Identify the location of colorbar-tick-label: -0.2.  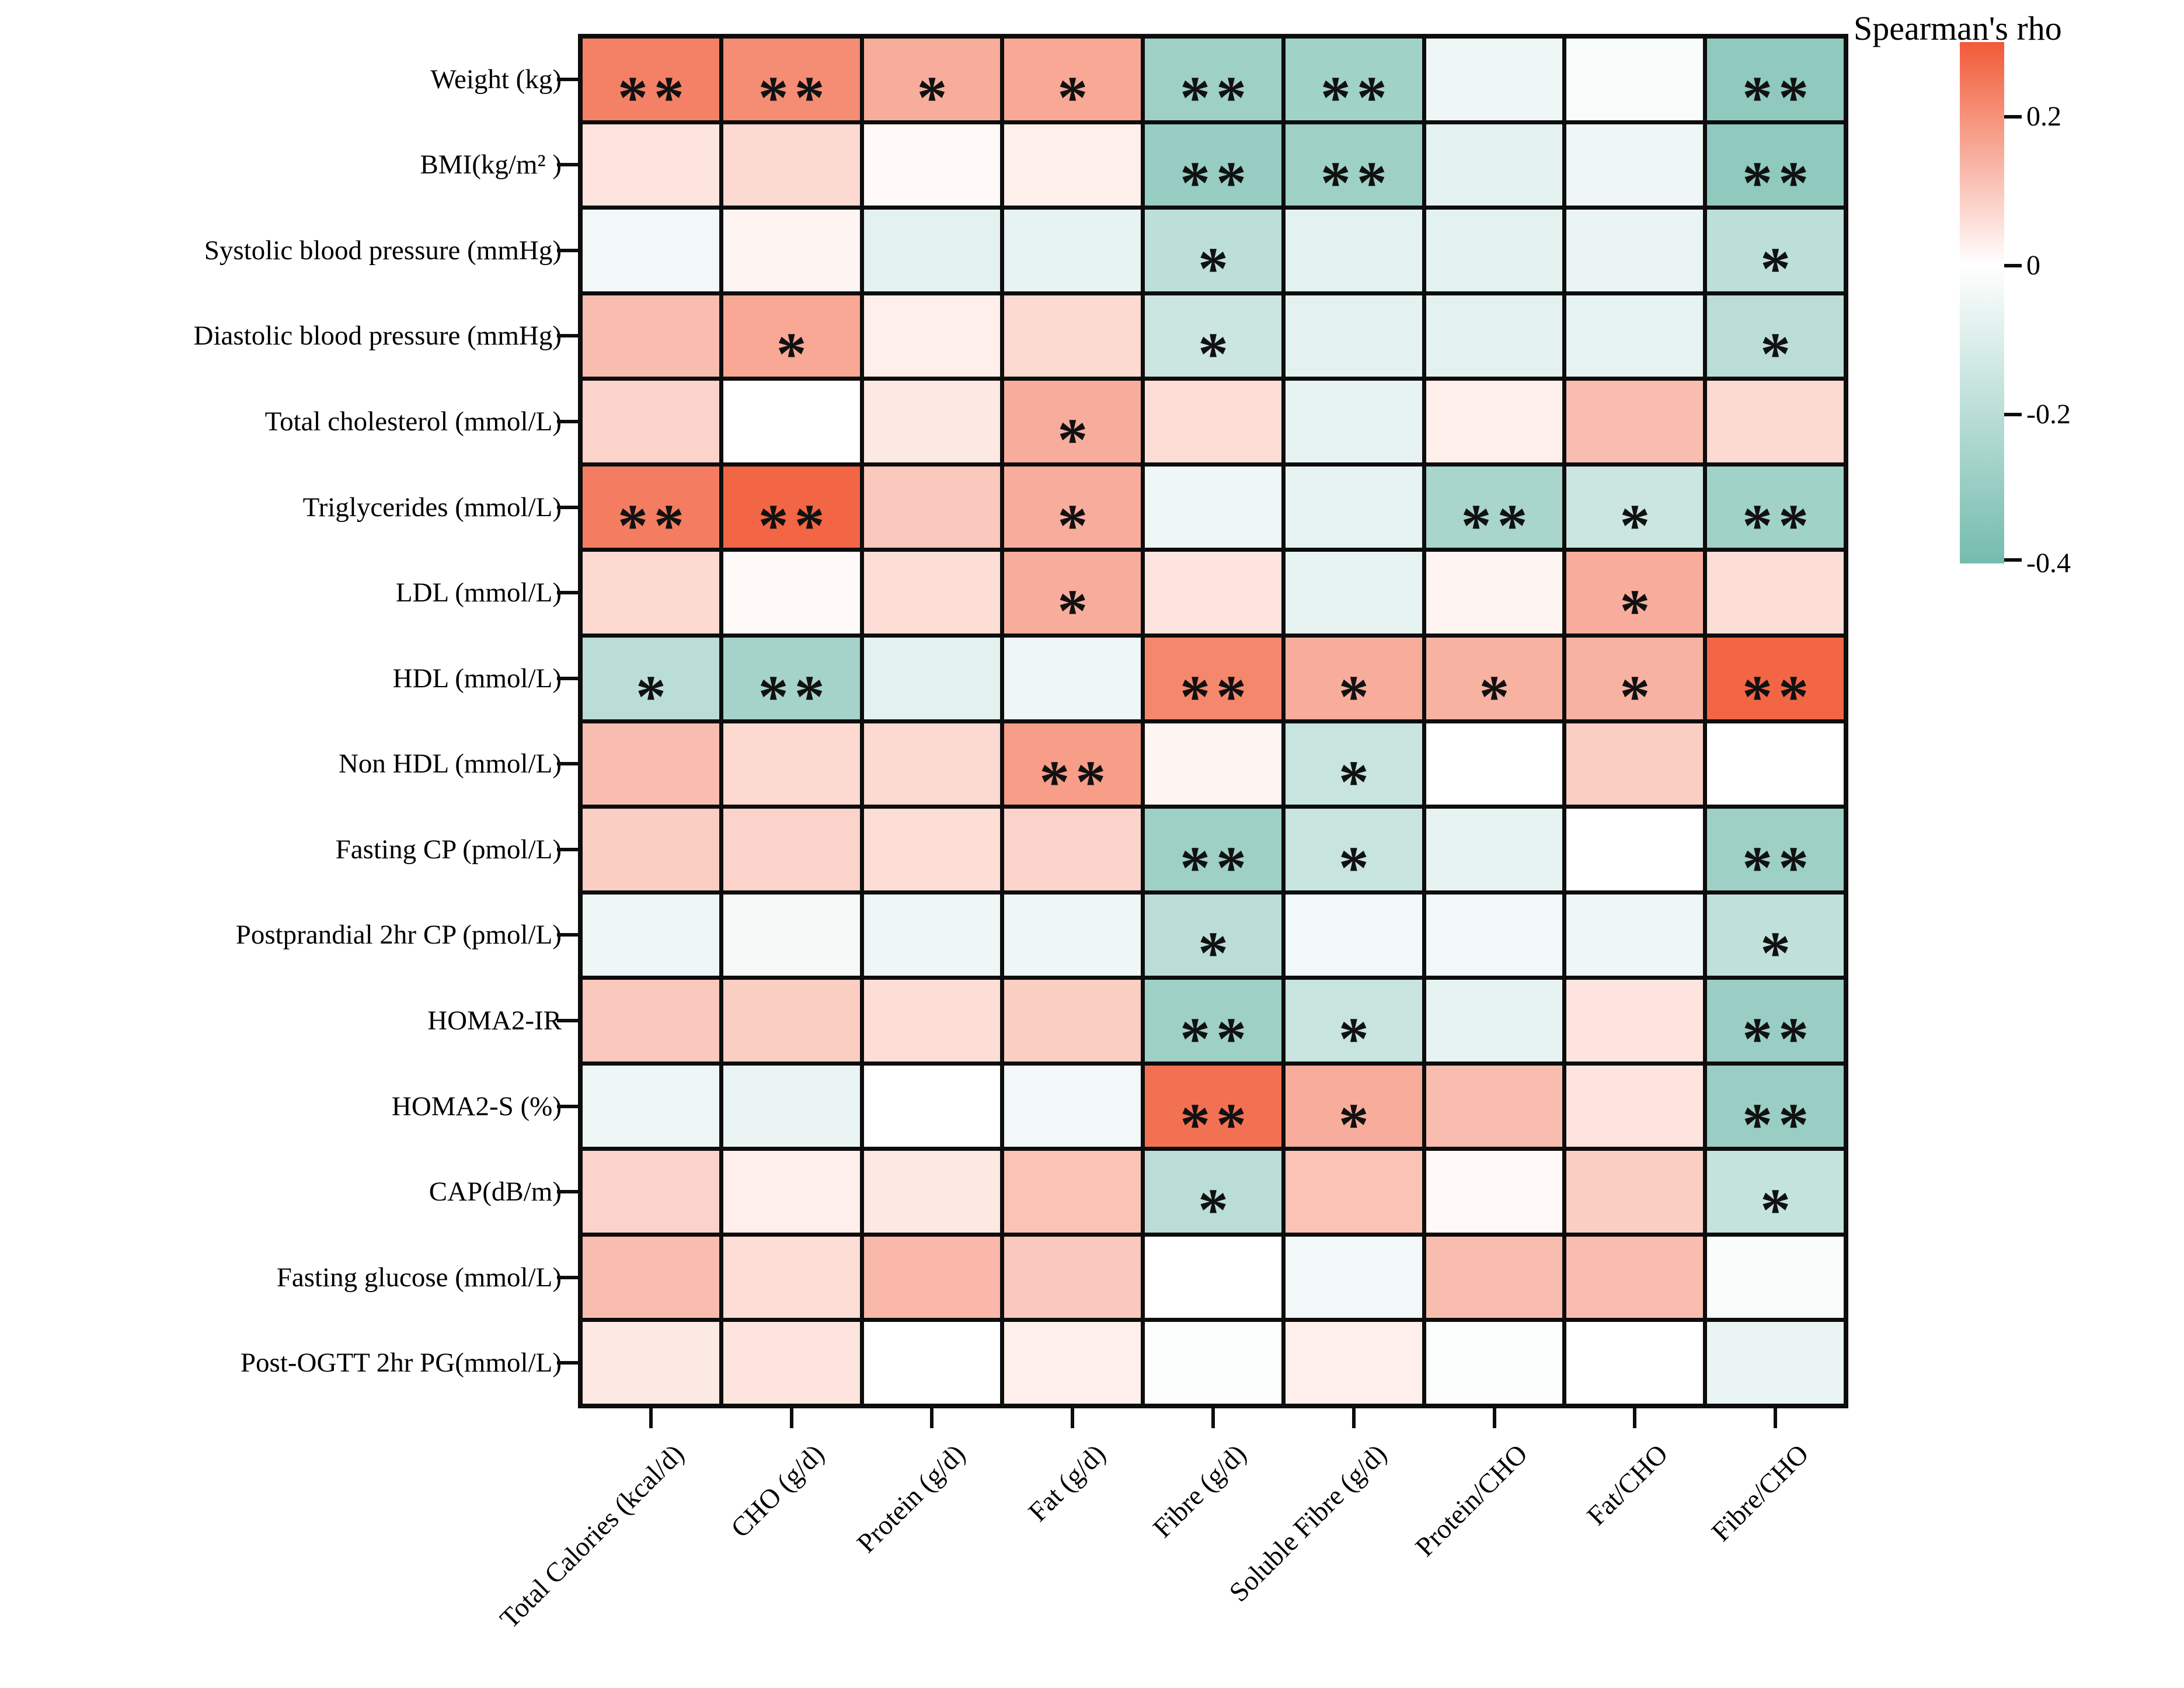
(2048, 414).